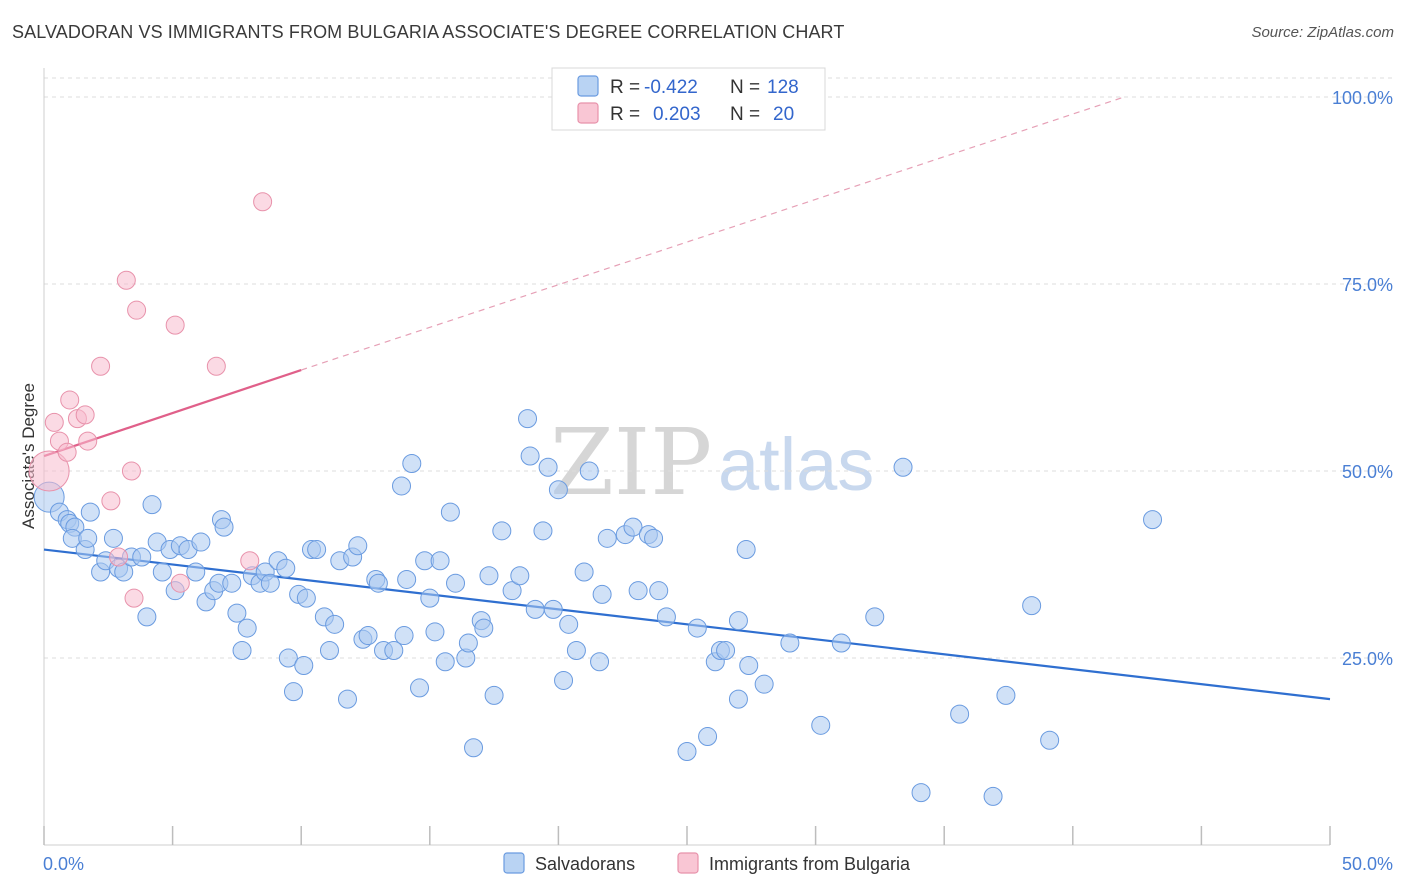 Image resolution: width=1406 pixels, height=892 pixels. I want to click on y-axis-title: Associate's Degree, so click(28, 456).